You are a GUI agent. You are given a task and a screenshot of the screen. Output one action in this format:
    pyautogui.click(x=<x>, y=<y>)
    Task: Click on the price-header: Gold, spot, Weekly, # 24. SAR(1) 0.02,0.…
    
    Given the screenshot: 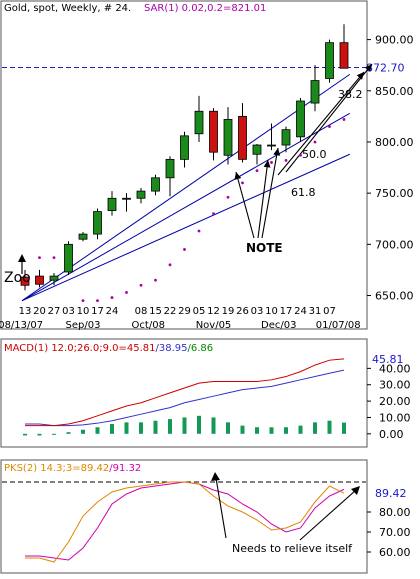 What is the action you would take?
    pyautogui.click(x=135, y=8)
    